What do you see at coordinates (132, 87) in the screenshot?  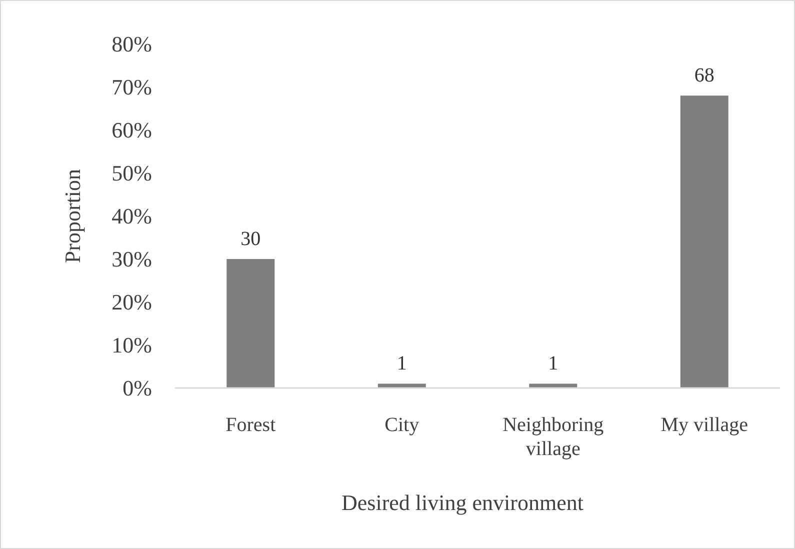 I see `y-tick-label: 70%` at bounding box center [132, 87].